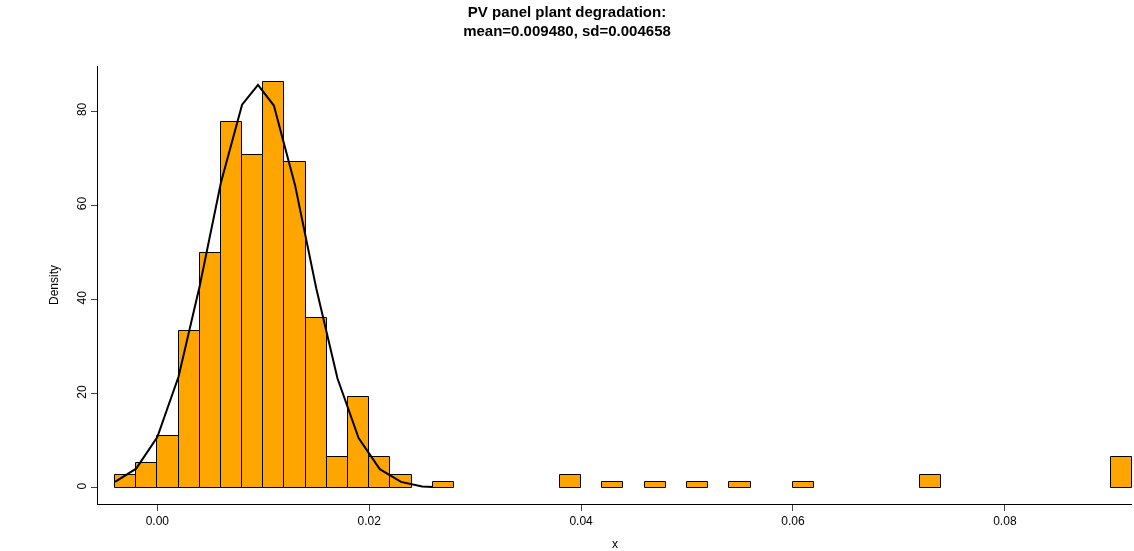 Image resolution: width=1134 pixels, height=551 pixels. What do you see at coordinates (567, 21) in the screenshot?
I see `chart-title: PV panel plant degradation: mean=0.009480, sd=0.004658` at bounding box center [567, 21].